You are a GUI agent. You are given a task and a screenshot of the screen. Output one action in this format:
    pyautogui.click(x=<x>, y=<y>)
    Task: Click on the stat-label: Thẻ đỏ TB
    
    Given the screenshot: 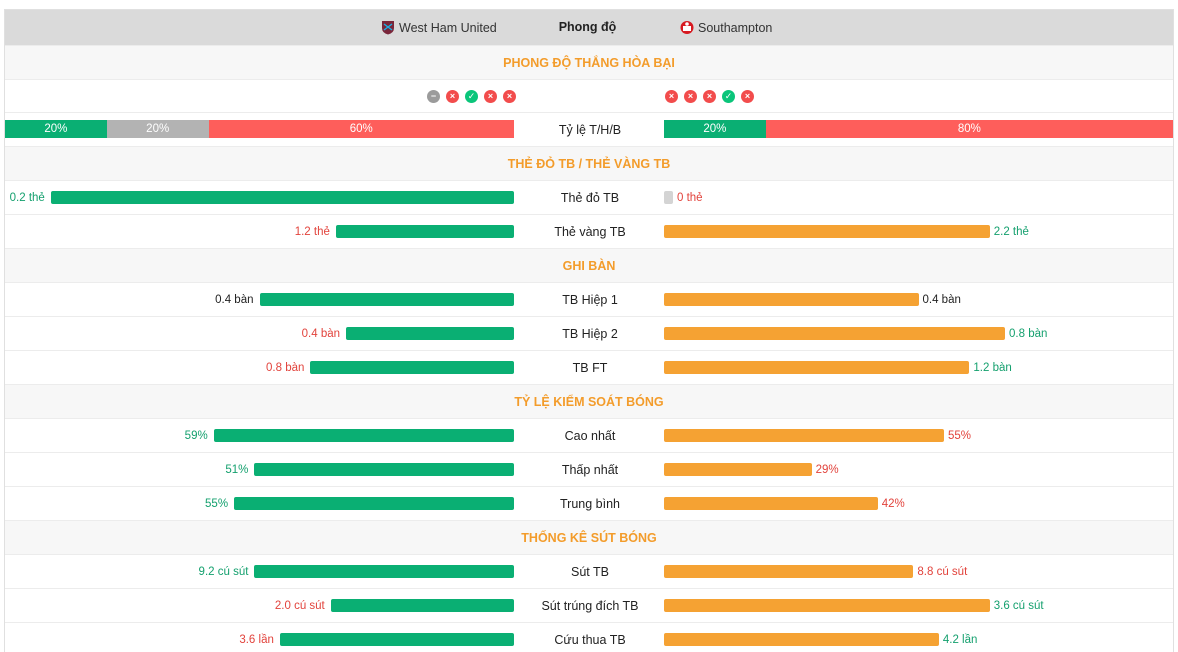 What is the action you would take?
    pyautogui.click(x=590, y=197)
    